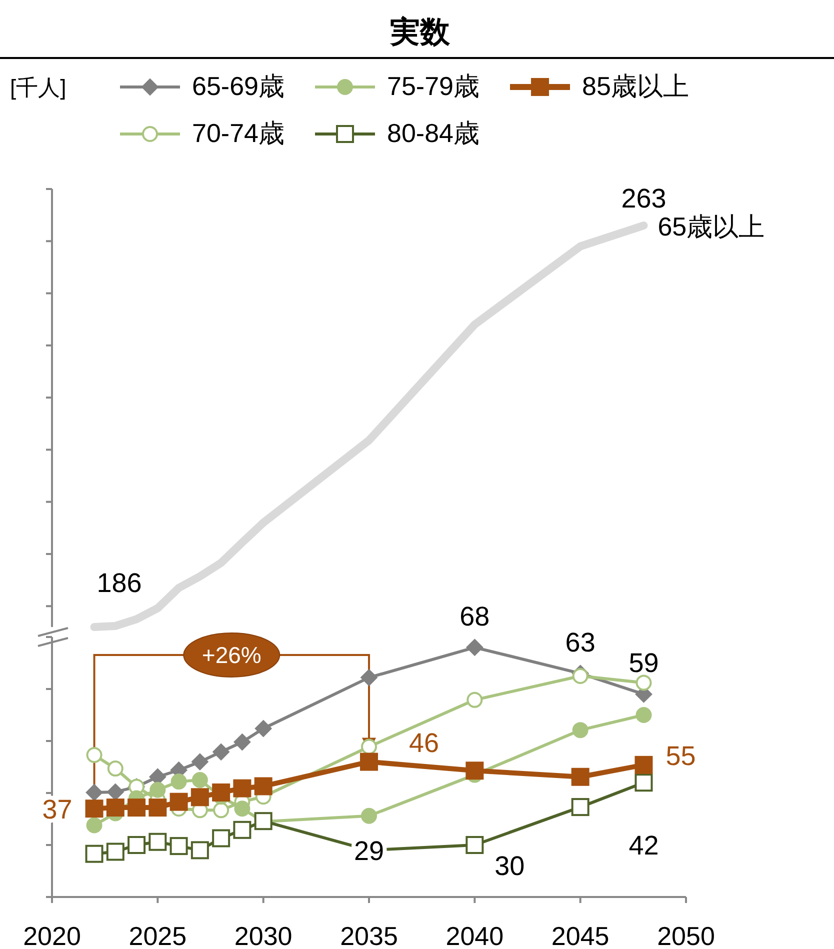 The width and height of the screenshot is (834, 949). Describe the element at coordinates (52, 935) in the screenshot. I see `x-tick-label: 2020` at that location.